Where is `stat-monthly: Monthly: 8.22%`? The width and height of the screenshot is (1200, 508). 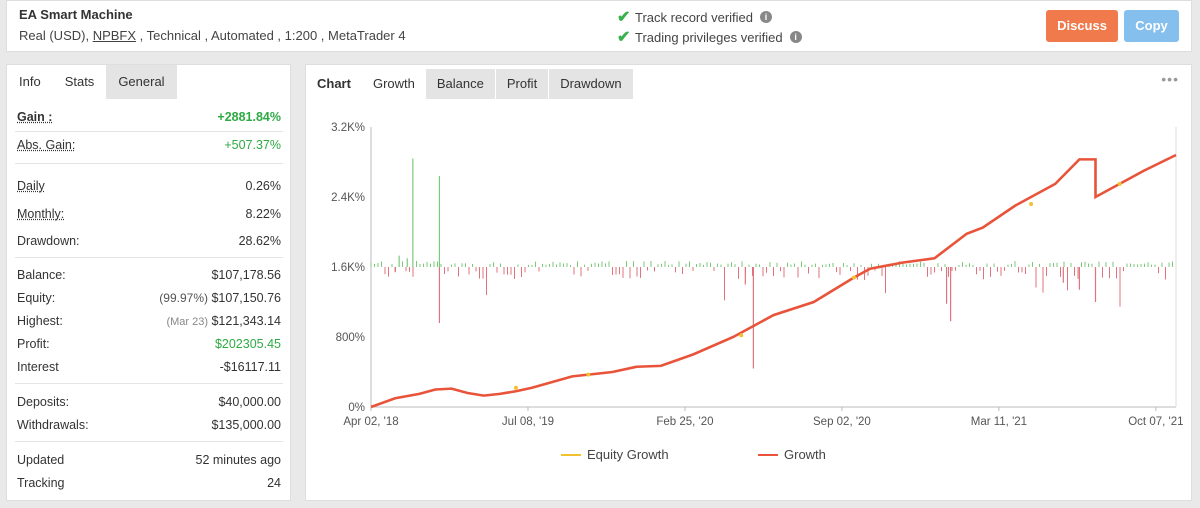
stat-monthly: Monthly: 8.22% is located at coordinates (149, 214).